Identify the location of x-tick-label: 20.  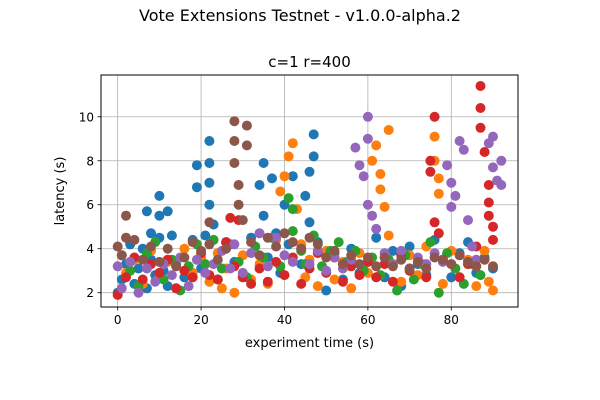
(200, 320).